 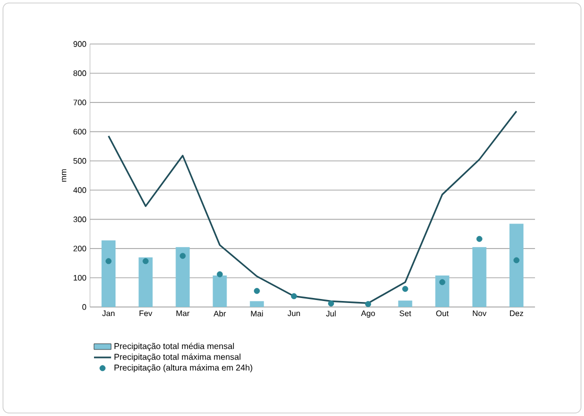 What do you see at coordinates (79, 219) in the screenshot?
I see `y-tick-label: 300` at bounding box center [79, 219].